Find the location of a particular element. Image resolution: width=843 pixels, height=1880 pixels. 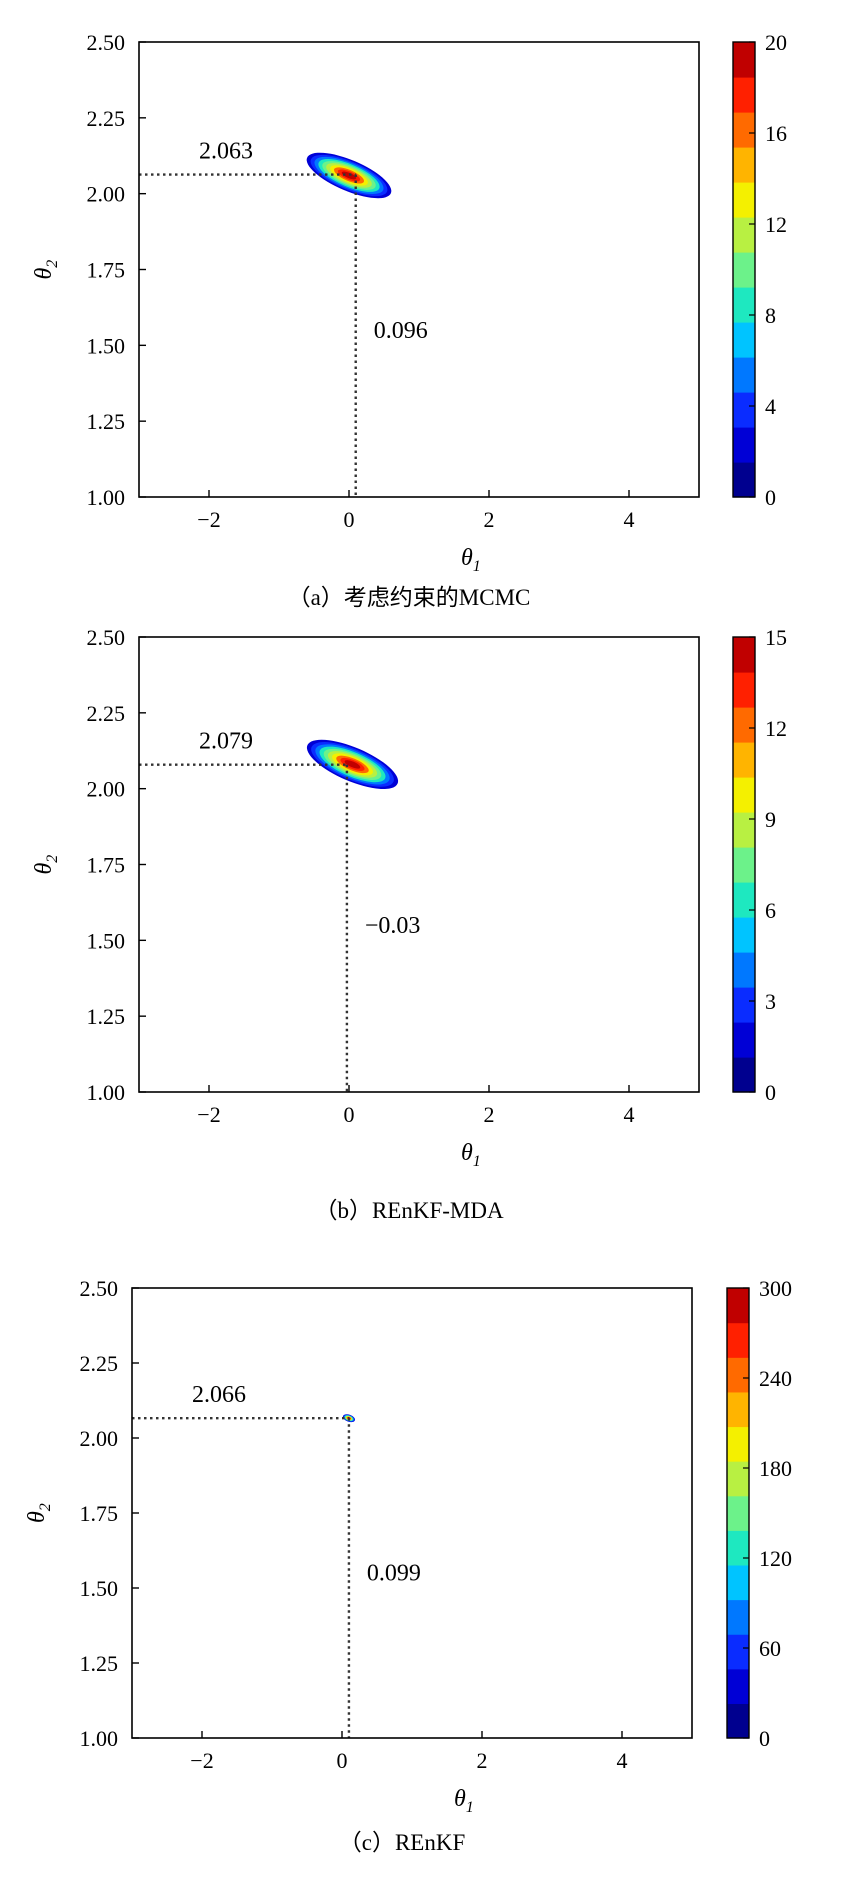

panel-b-xtick-label: −2 is located at coordinates (208, 1114).